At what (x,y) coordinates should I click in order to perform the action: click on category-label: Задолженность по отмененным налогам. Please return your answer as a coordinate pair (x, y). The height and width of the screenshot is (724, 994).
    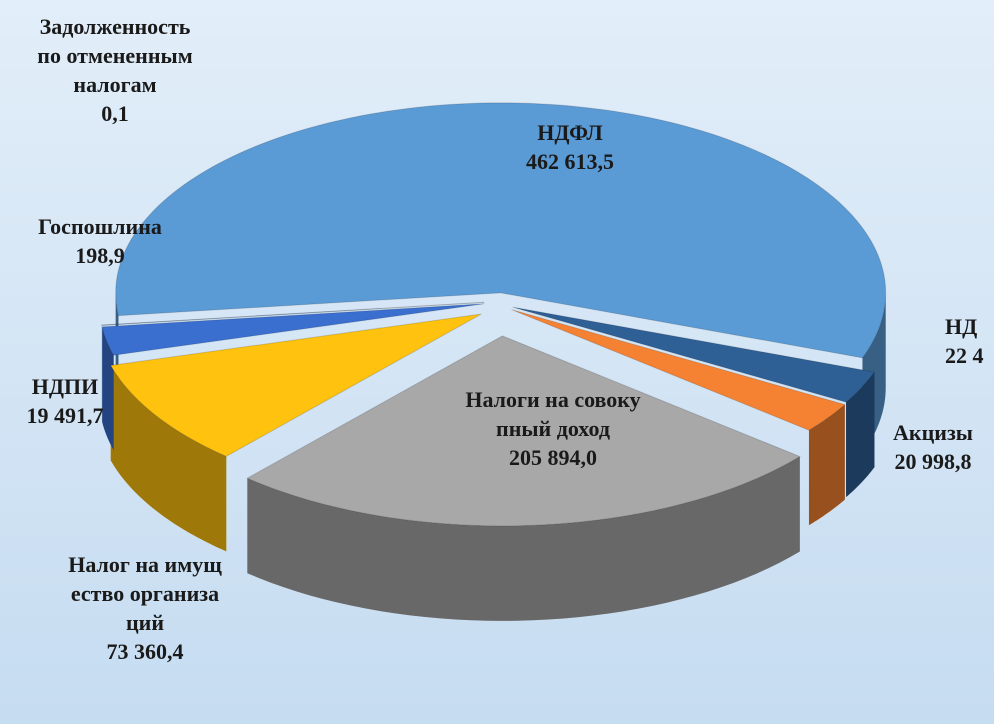
    Looking at the image, I should click on (115, 55).